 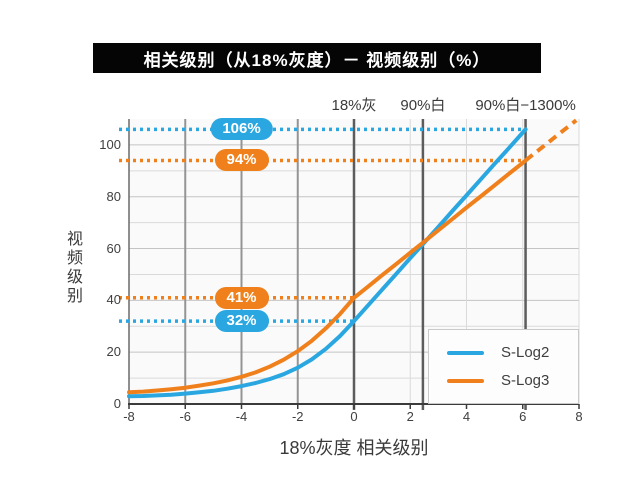 I want to click on s-log3-curve-dashed-extension, so click(x=551, y=140).